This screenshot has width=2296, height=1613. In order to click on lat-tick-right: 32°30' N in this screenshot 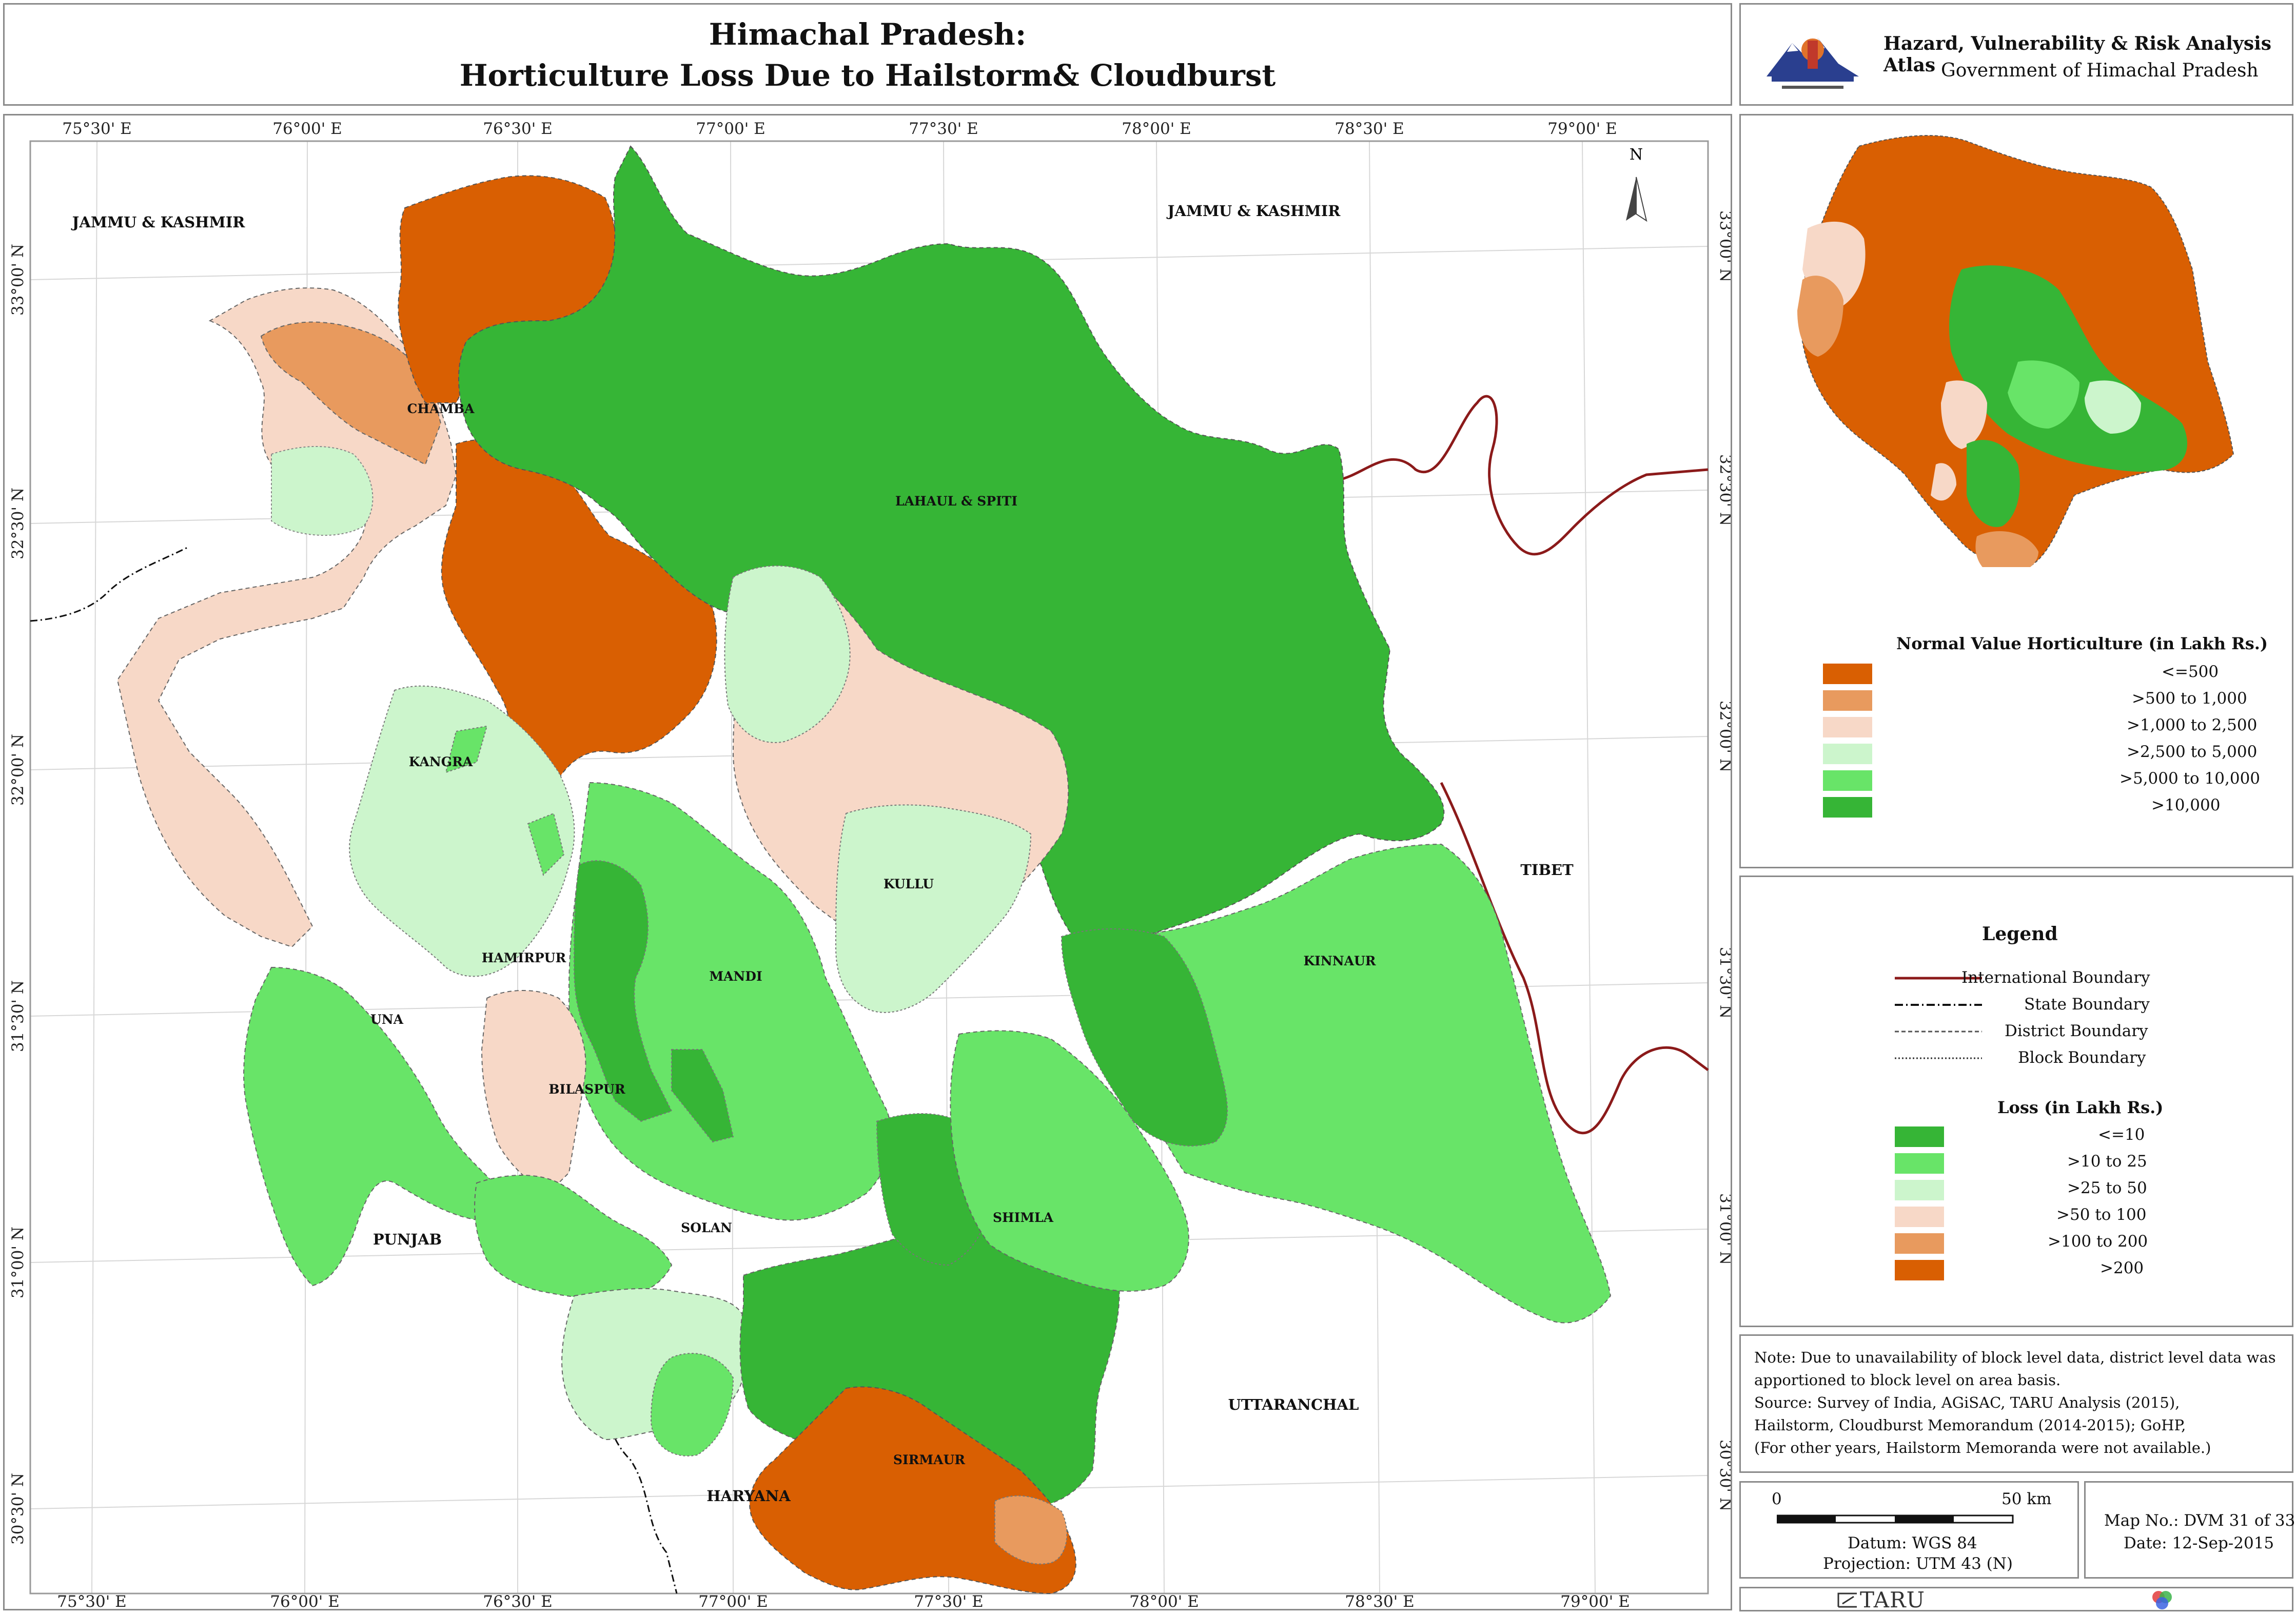, I will do `click(1723, 490)`.